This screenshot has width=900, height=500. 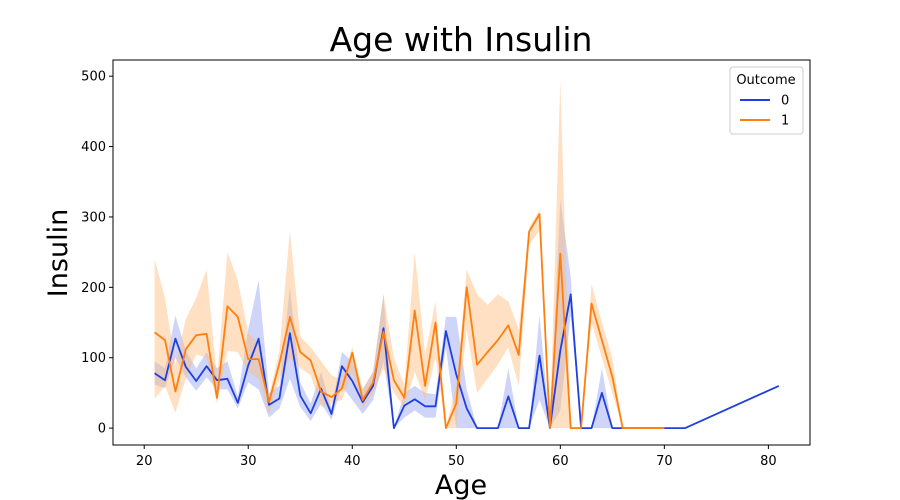 What do you see at coordinates (352, 461) in the screenshot?
I see `x-tick-label: 40` at bounding box center [352, 461].